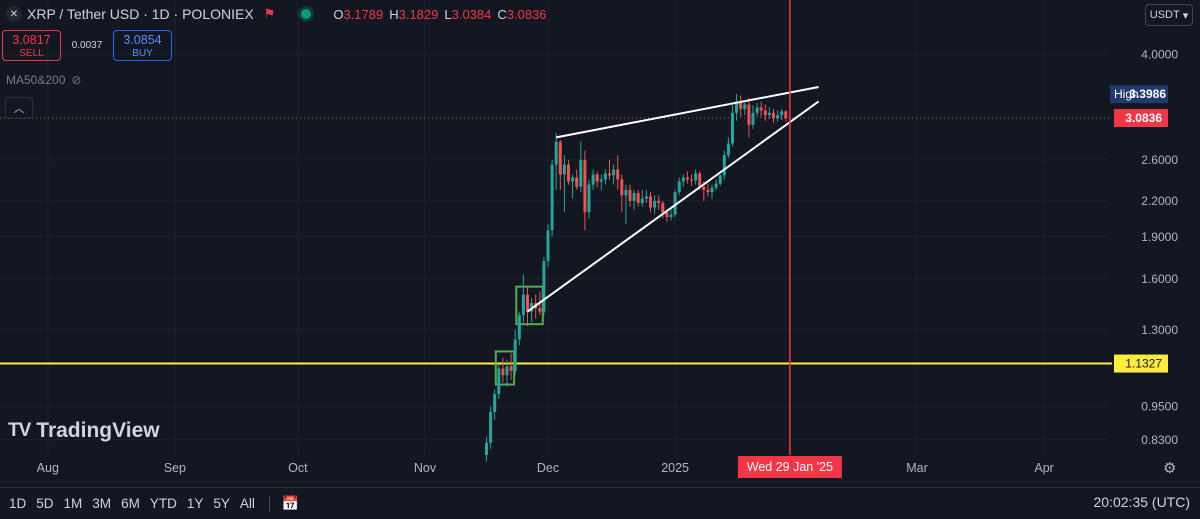  I want to click on spread-value: 0.0037, so click(87, 45).